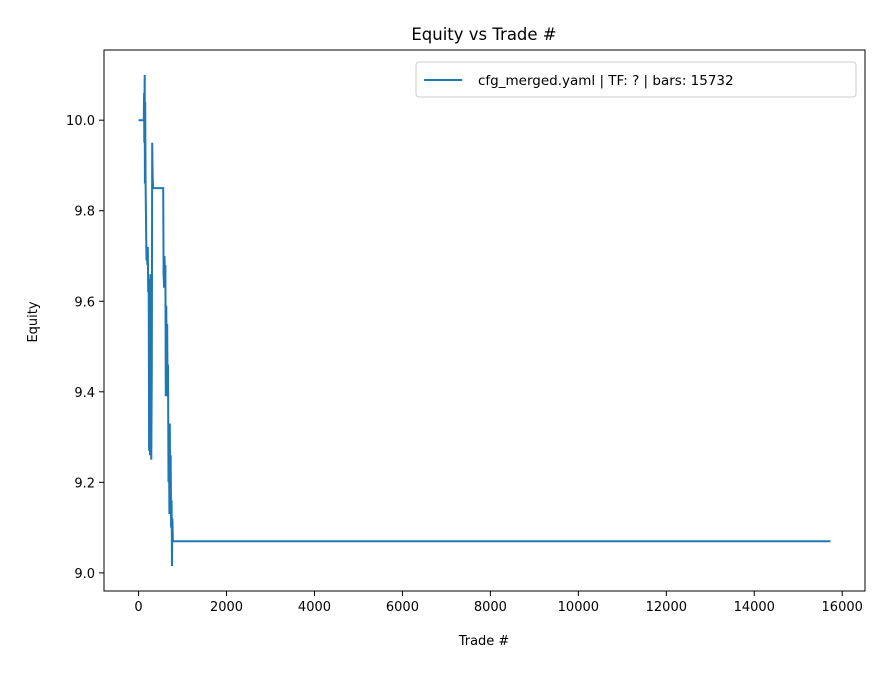 Image resolution: width=896 pixels, height=676 pixels. What do you see at coordinates (84, 302) in the screenshot?
I see `y-tick-label: 9.6` at bounding box center [84, 302].